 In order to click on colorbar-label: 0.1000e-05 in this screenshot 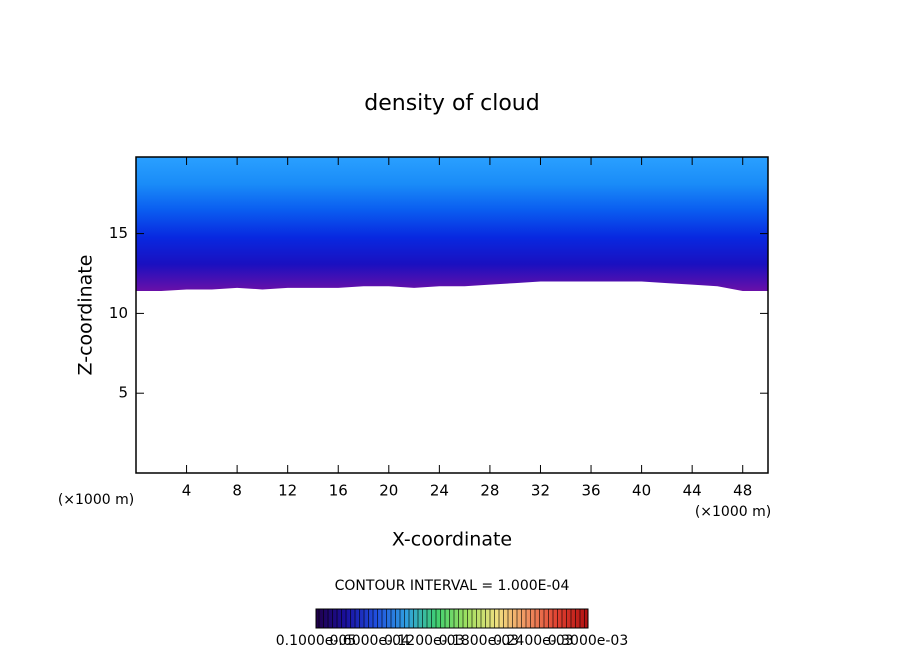, I will do `click(316, 641)`.